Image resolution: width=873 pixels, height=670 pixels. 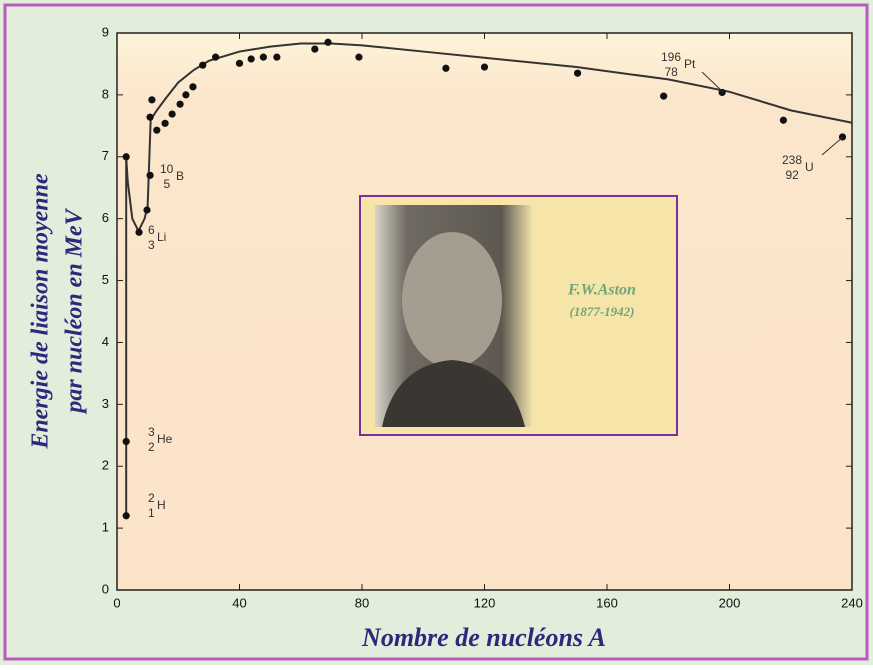 What do you see at coordinates (41, 311) in the screenshot?
I see `y-axis-title: Energie de liaison moyenne` at bounding box center [41, 311].